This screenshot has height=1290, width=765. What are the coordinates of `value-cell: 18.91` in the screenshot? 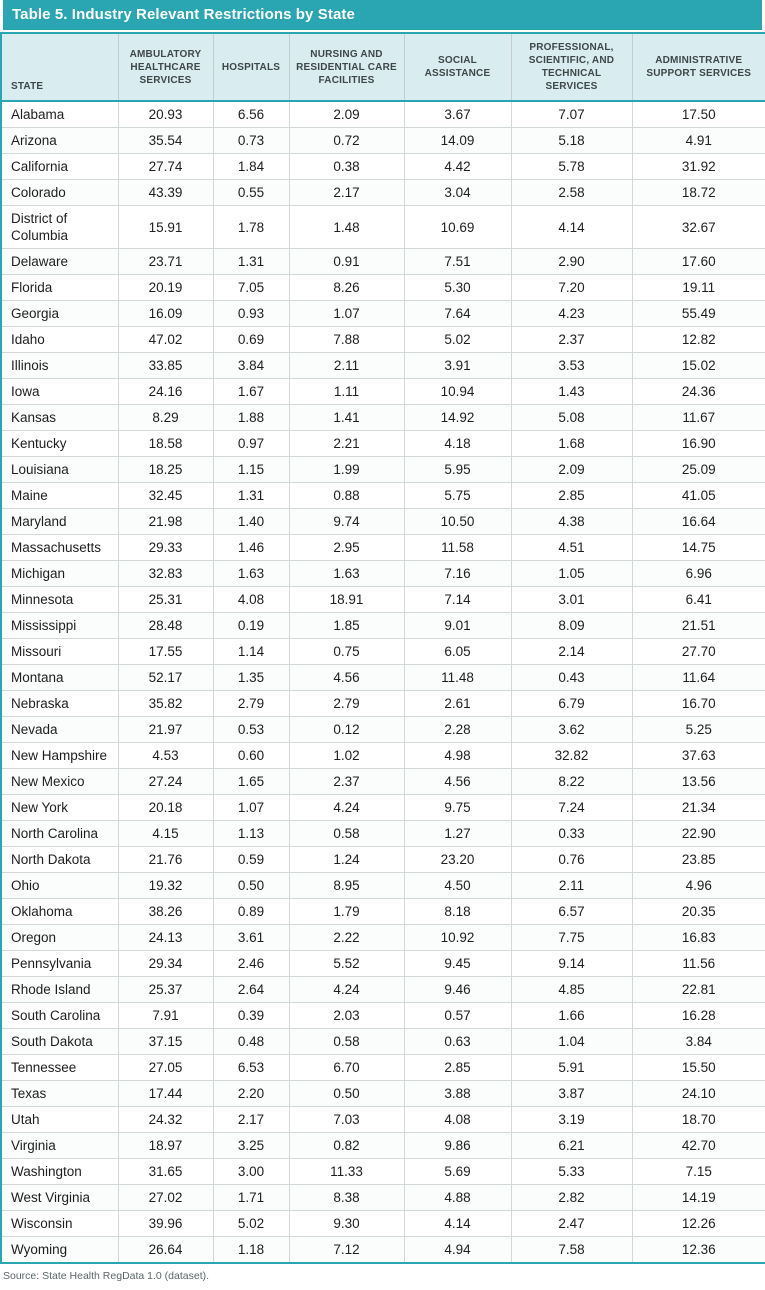 It's located at (346, 599).